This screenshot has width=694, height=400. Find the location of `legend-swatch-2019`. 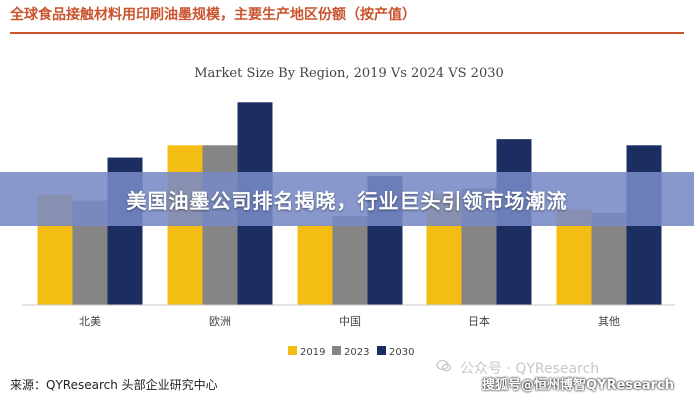

legend-swatch-2019 is located at coordinates (292, 350).